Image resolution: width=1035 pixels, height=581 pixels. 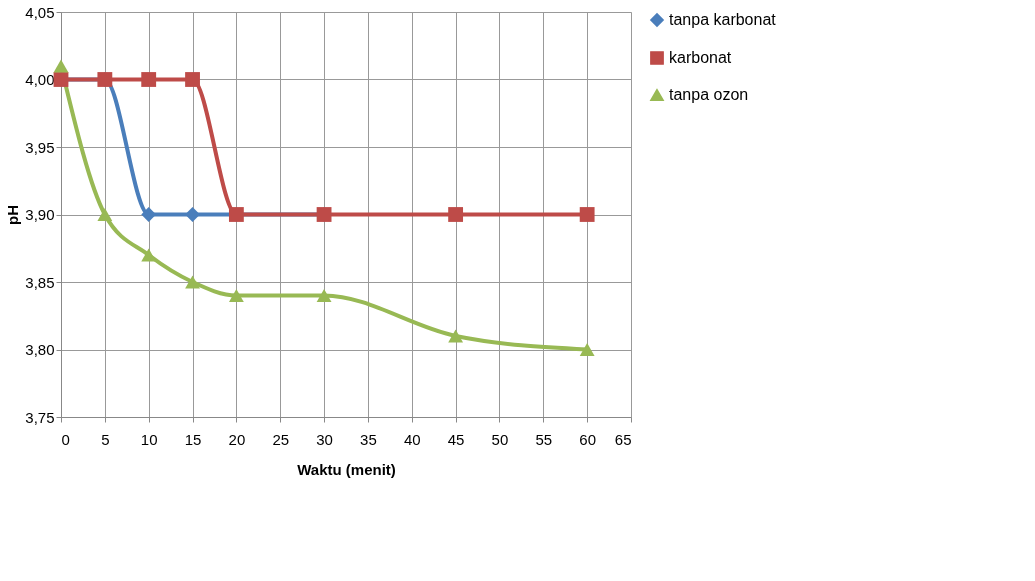 I want to click on legend-label: tanpa karbonat, so click(x=723, y=19).